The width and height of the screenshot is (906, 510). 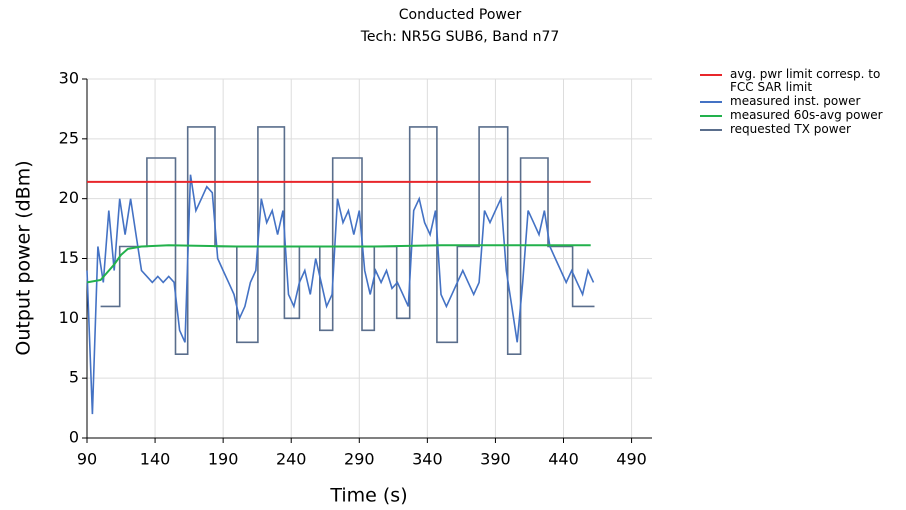 I want to click on legend-entry: measured 60s-avg power, so click(x=800, y=115).